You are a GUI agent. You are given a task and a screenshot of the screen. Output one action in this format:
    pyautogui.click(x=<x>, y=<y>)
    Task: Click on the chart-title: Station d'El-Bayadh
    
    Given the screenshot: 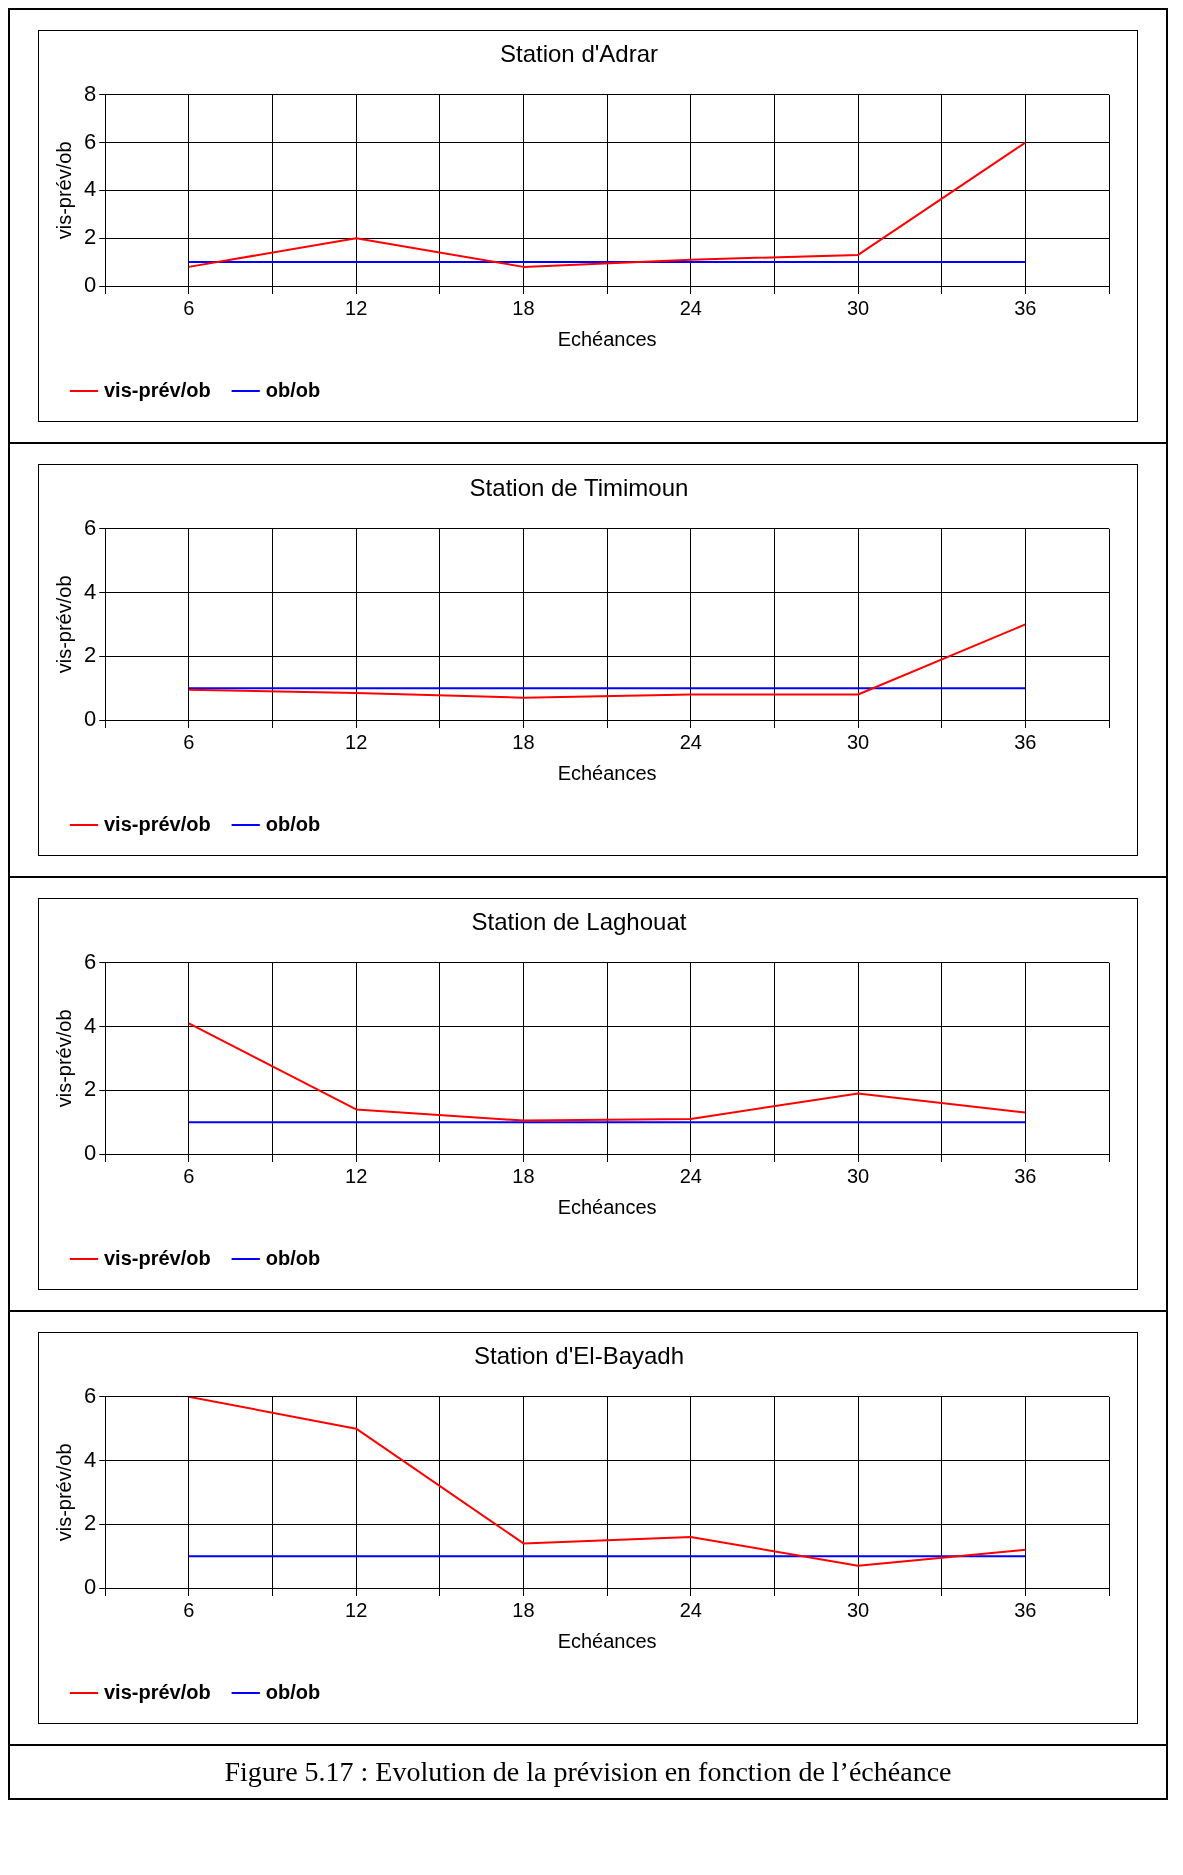 What is the action you would take?
    pyautogui.click(x=579, y=1356)
    